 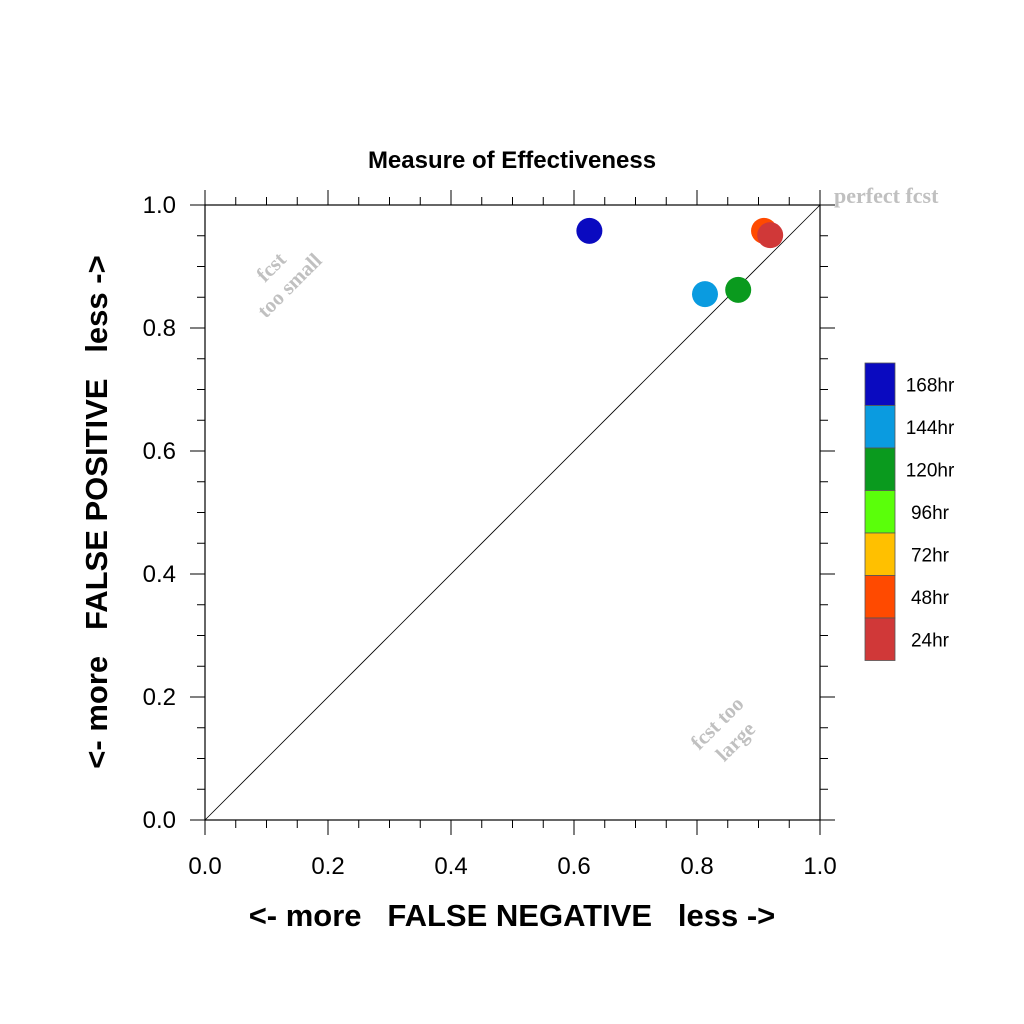 What do you see at coordinates (880, 554) in the screenshot?
I see `legend-swatch-72hr` at bounding box center [880, 554].